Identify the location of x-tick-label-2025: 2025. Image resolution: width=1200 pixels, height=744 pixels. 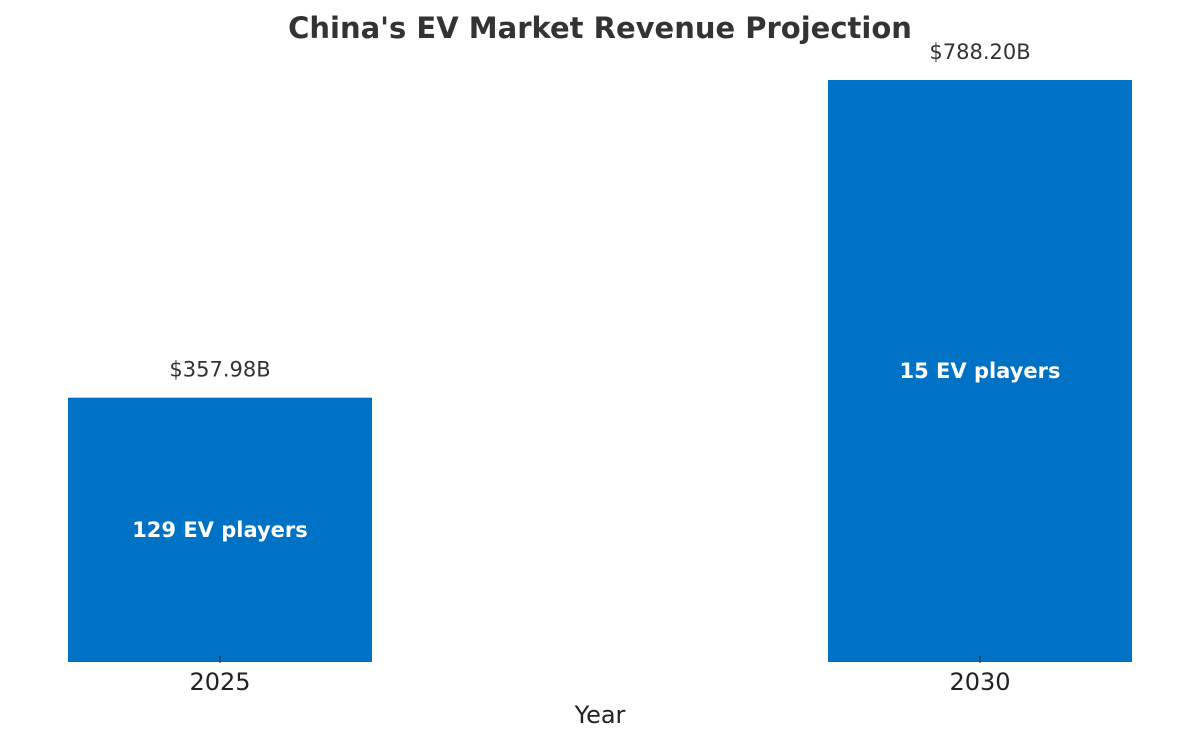
(219, 682).